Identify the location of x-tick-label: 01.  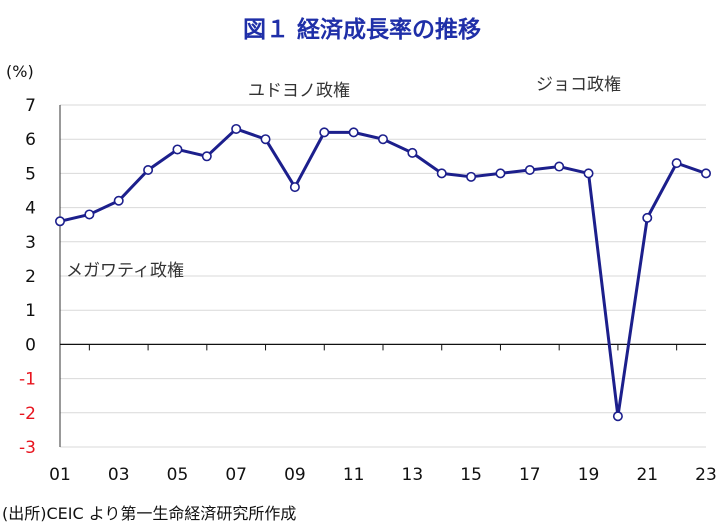
(60, 475).